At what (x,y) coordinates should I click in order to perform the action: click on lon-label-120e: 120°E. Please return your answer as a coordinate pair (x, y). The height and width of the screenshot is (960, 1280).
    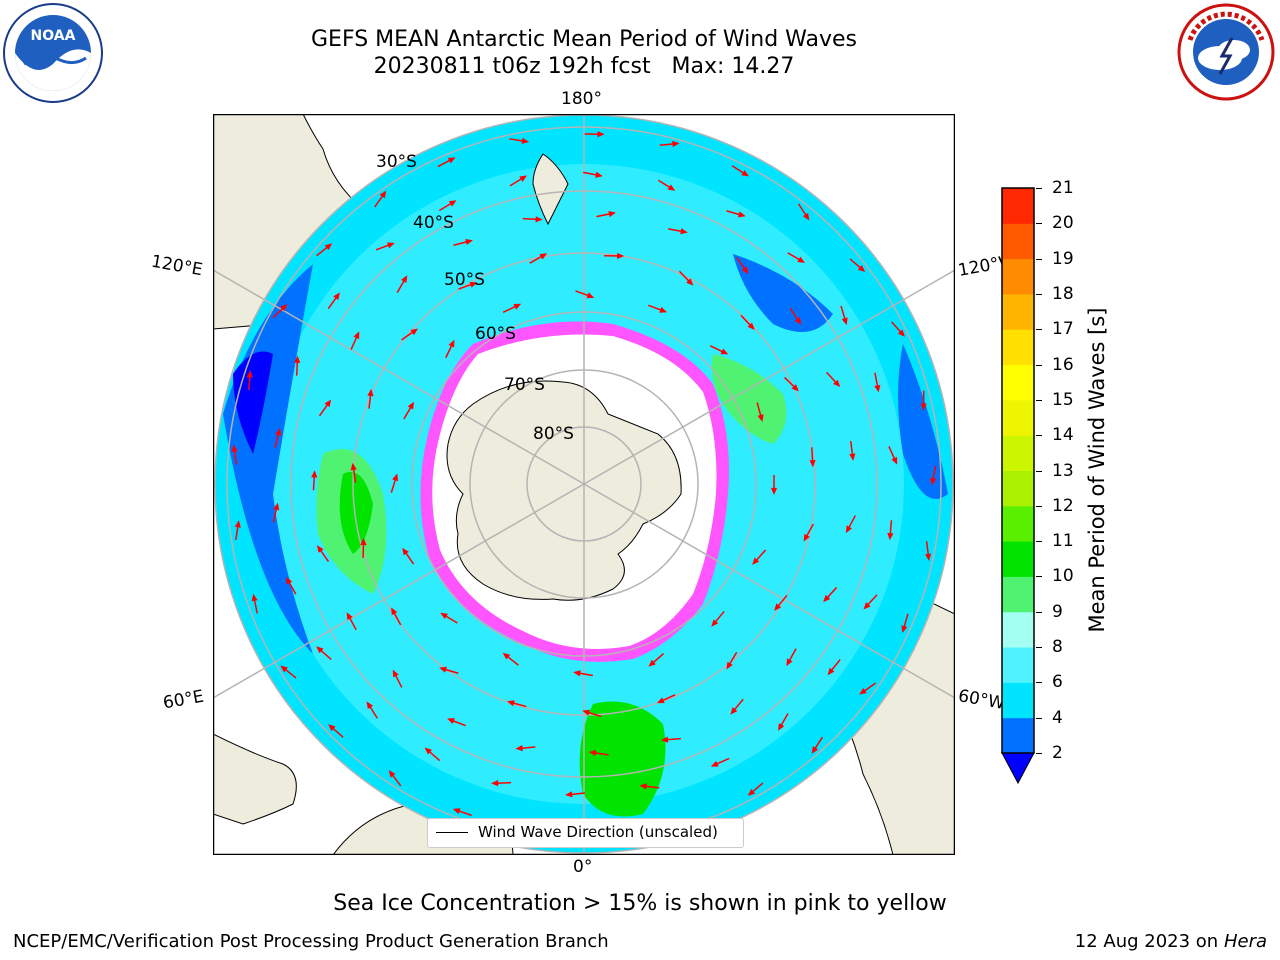
    Looking at the image, I should click on (177, 266).